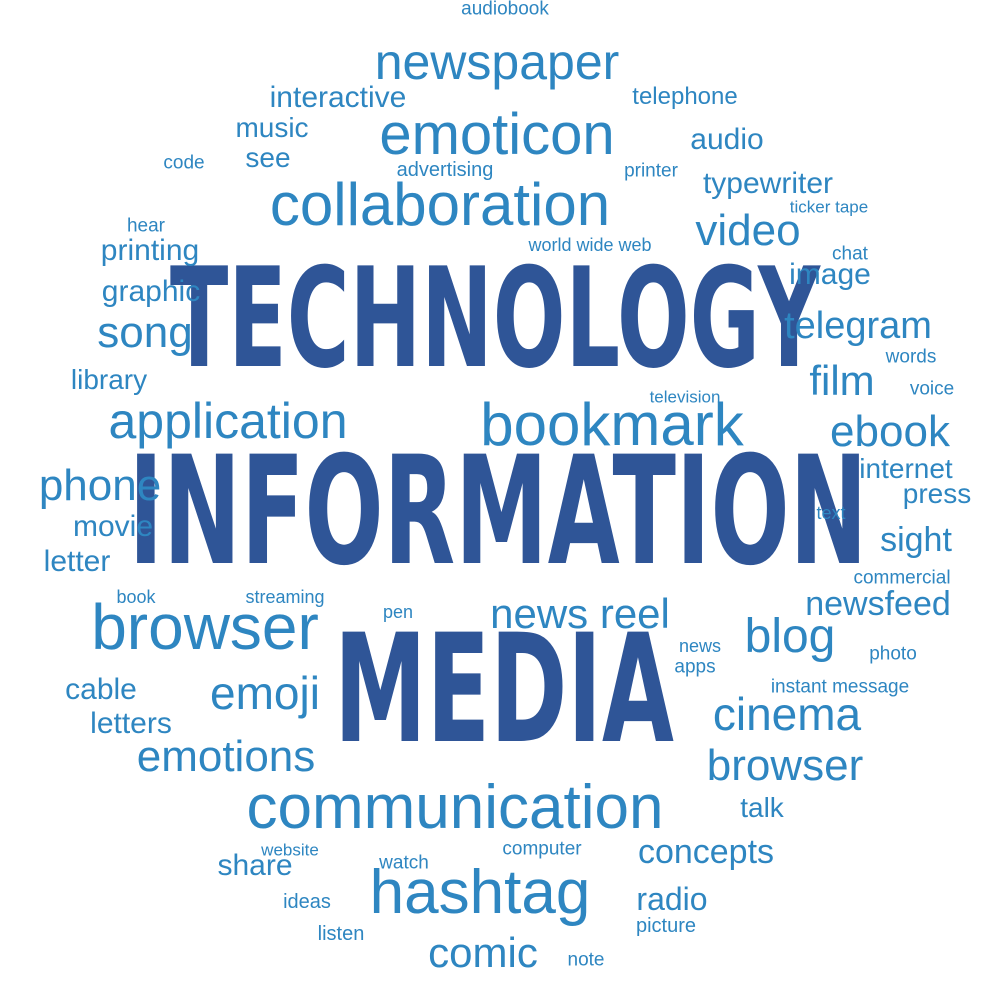 The image size is (1003, 996). Describe the element at coordinates (911, 357) in the screenshot. I see `word-words: words` at that location.